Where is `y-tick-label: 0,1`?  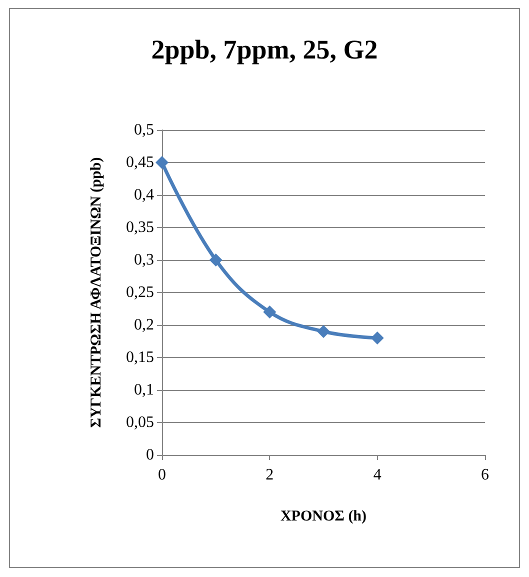
y-tick-label: 0,1 is located at coordinates (144, 390).